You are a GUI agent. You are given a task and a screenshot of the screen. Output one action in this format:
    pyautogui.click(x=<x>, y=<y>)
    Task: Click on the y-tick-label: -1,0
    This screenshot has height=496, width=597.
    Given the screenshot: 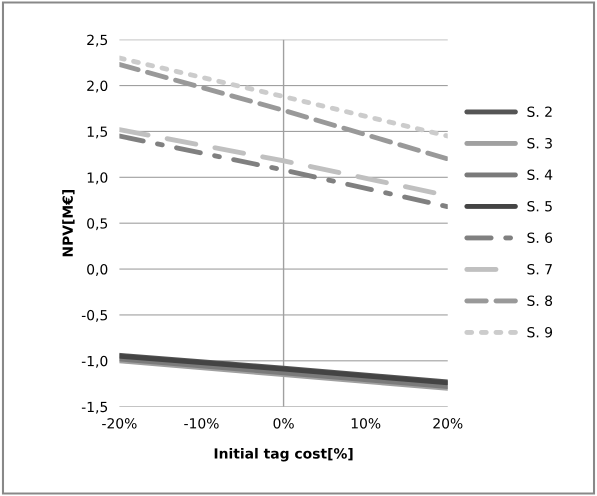 What is the action you would take?
    pyautogui.click(x=95, y=362)
    